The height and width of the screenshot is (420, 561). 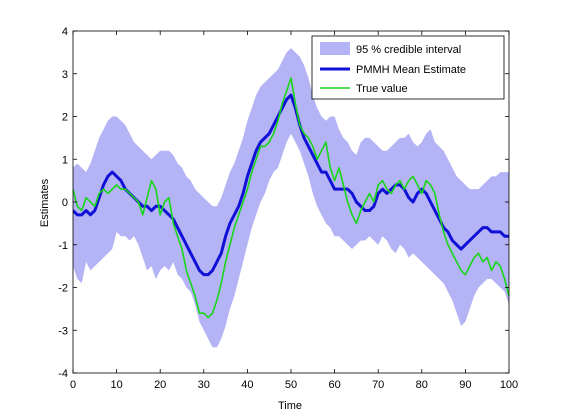 I want to click on y-tick-label: 0, so click(x=65, y=203).